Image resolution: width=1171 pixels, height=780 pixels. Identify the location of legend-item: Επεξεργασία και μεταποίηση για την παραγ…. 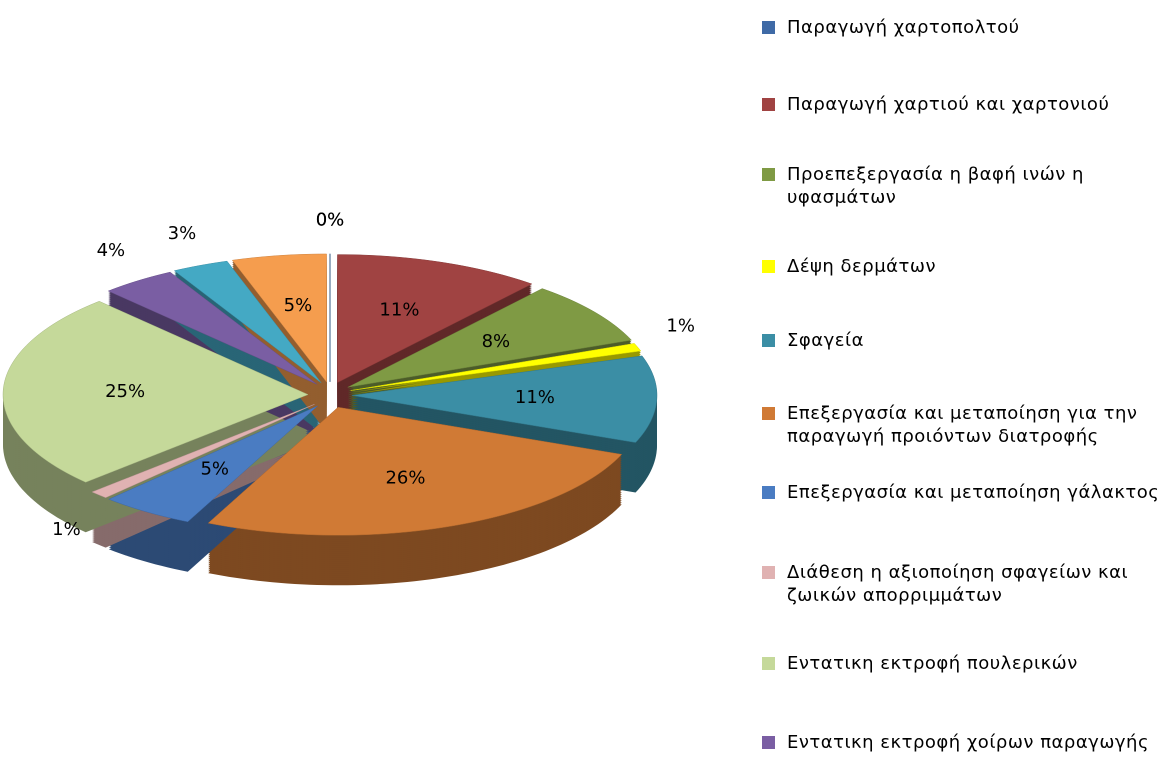
(962, 425).